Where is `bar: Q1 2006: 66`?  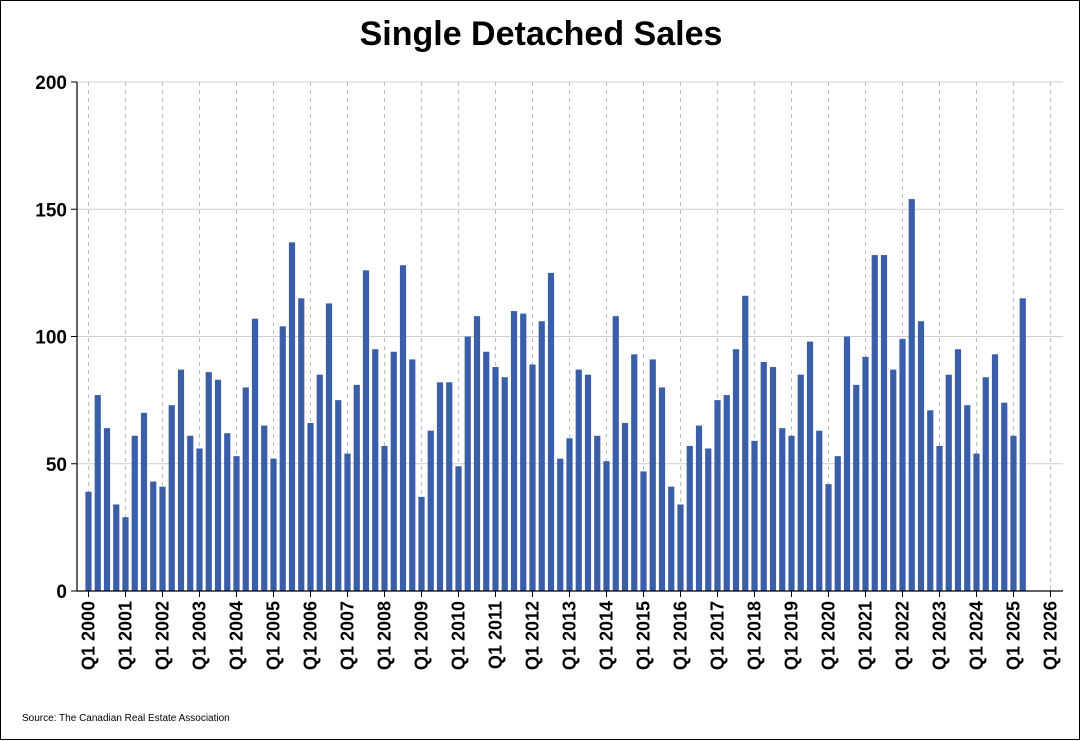 bar: Q1 2006: 66 is located at coordinates (310, 507).